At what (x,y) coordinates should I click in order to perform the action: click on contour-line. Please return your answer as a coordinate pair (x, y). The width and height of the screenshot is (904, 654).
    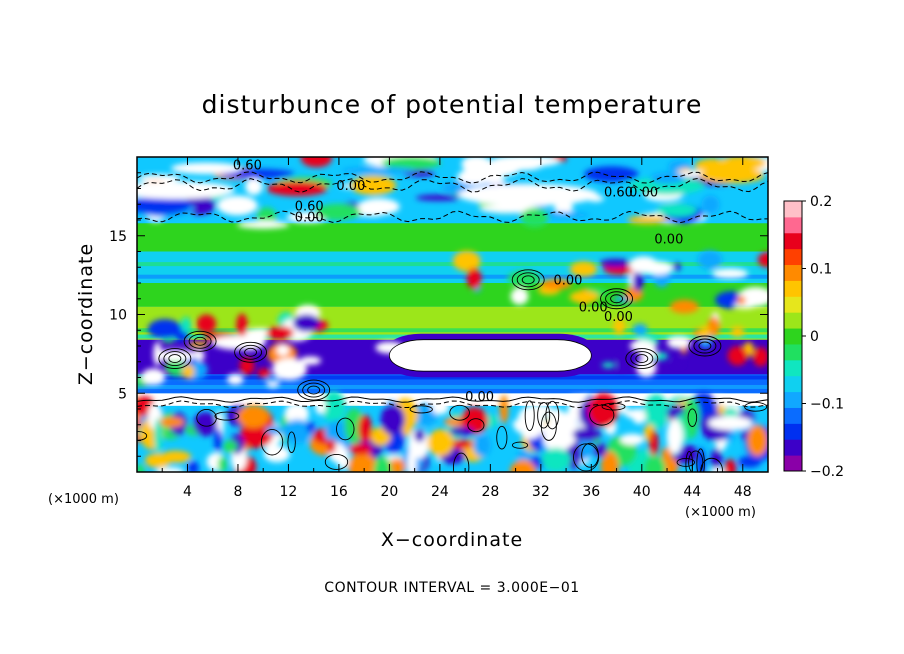
    Looking at the image, I should click on (452, 177).